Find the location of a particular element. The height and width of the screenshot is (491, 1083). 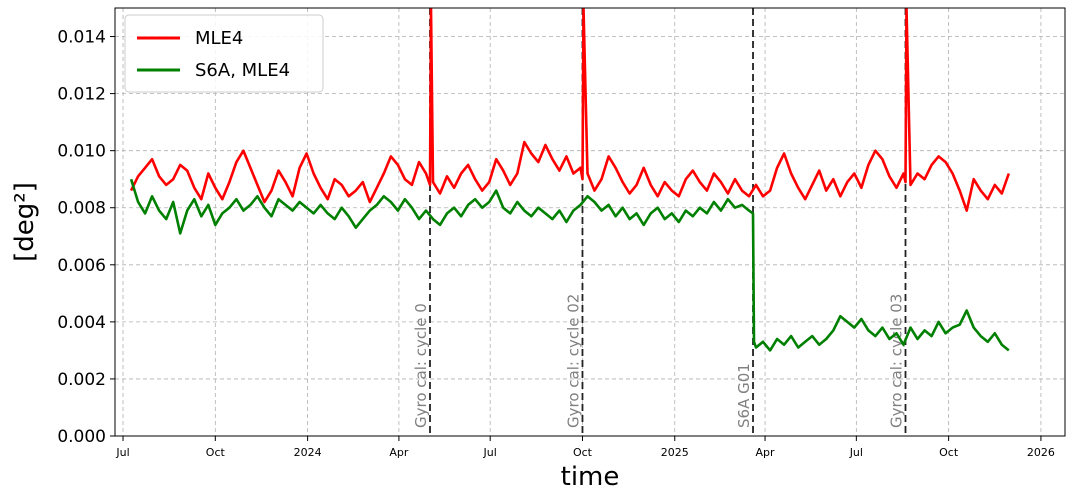

legend-label-s6a-mle4: S6A, MLE4 is located at coordinates (242, 70).